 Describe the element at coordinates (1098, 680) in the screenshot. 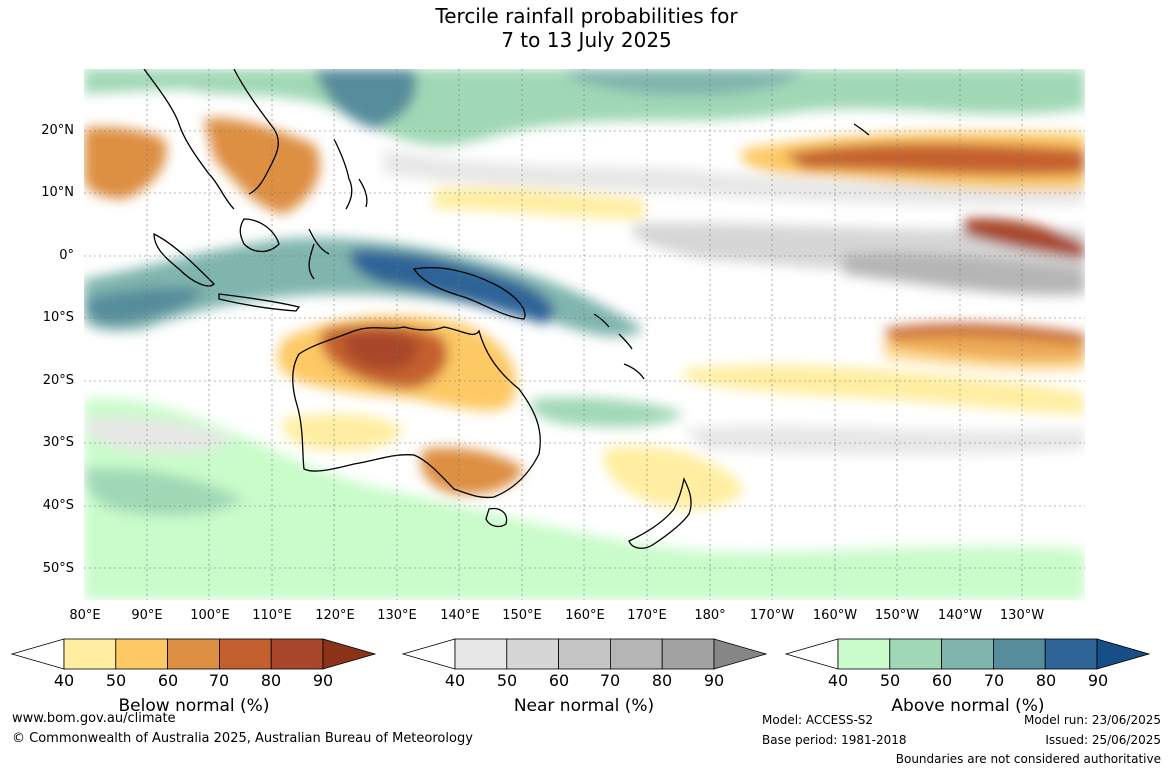

I see `above-tick: 90` at that location.